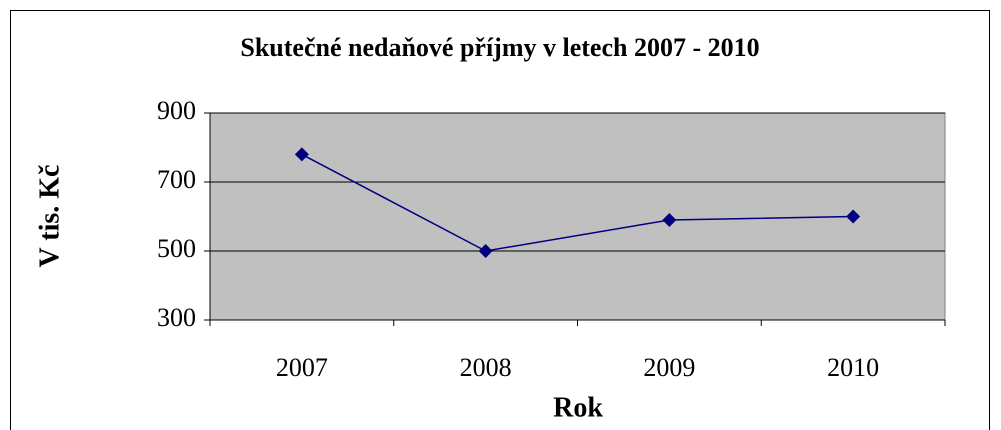 The width and height of the screenshot is (1001, 430). Describe the element at coordinates (176, 110) in the screenshot. I see `y-tick-label: 900` at that location.